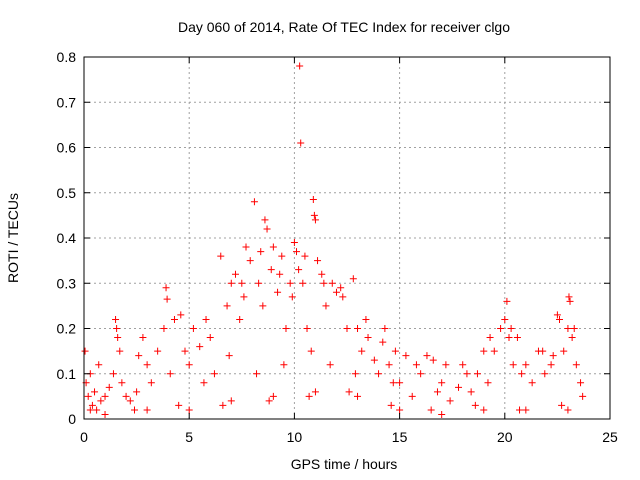 The width and height of the screenshot is (640, 480). What do you see at coordinates (67, 374) in the screenshot?
I see `y-tick-label: 0.1` at bounding box center [67, 374].